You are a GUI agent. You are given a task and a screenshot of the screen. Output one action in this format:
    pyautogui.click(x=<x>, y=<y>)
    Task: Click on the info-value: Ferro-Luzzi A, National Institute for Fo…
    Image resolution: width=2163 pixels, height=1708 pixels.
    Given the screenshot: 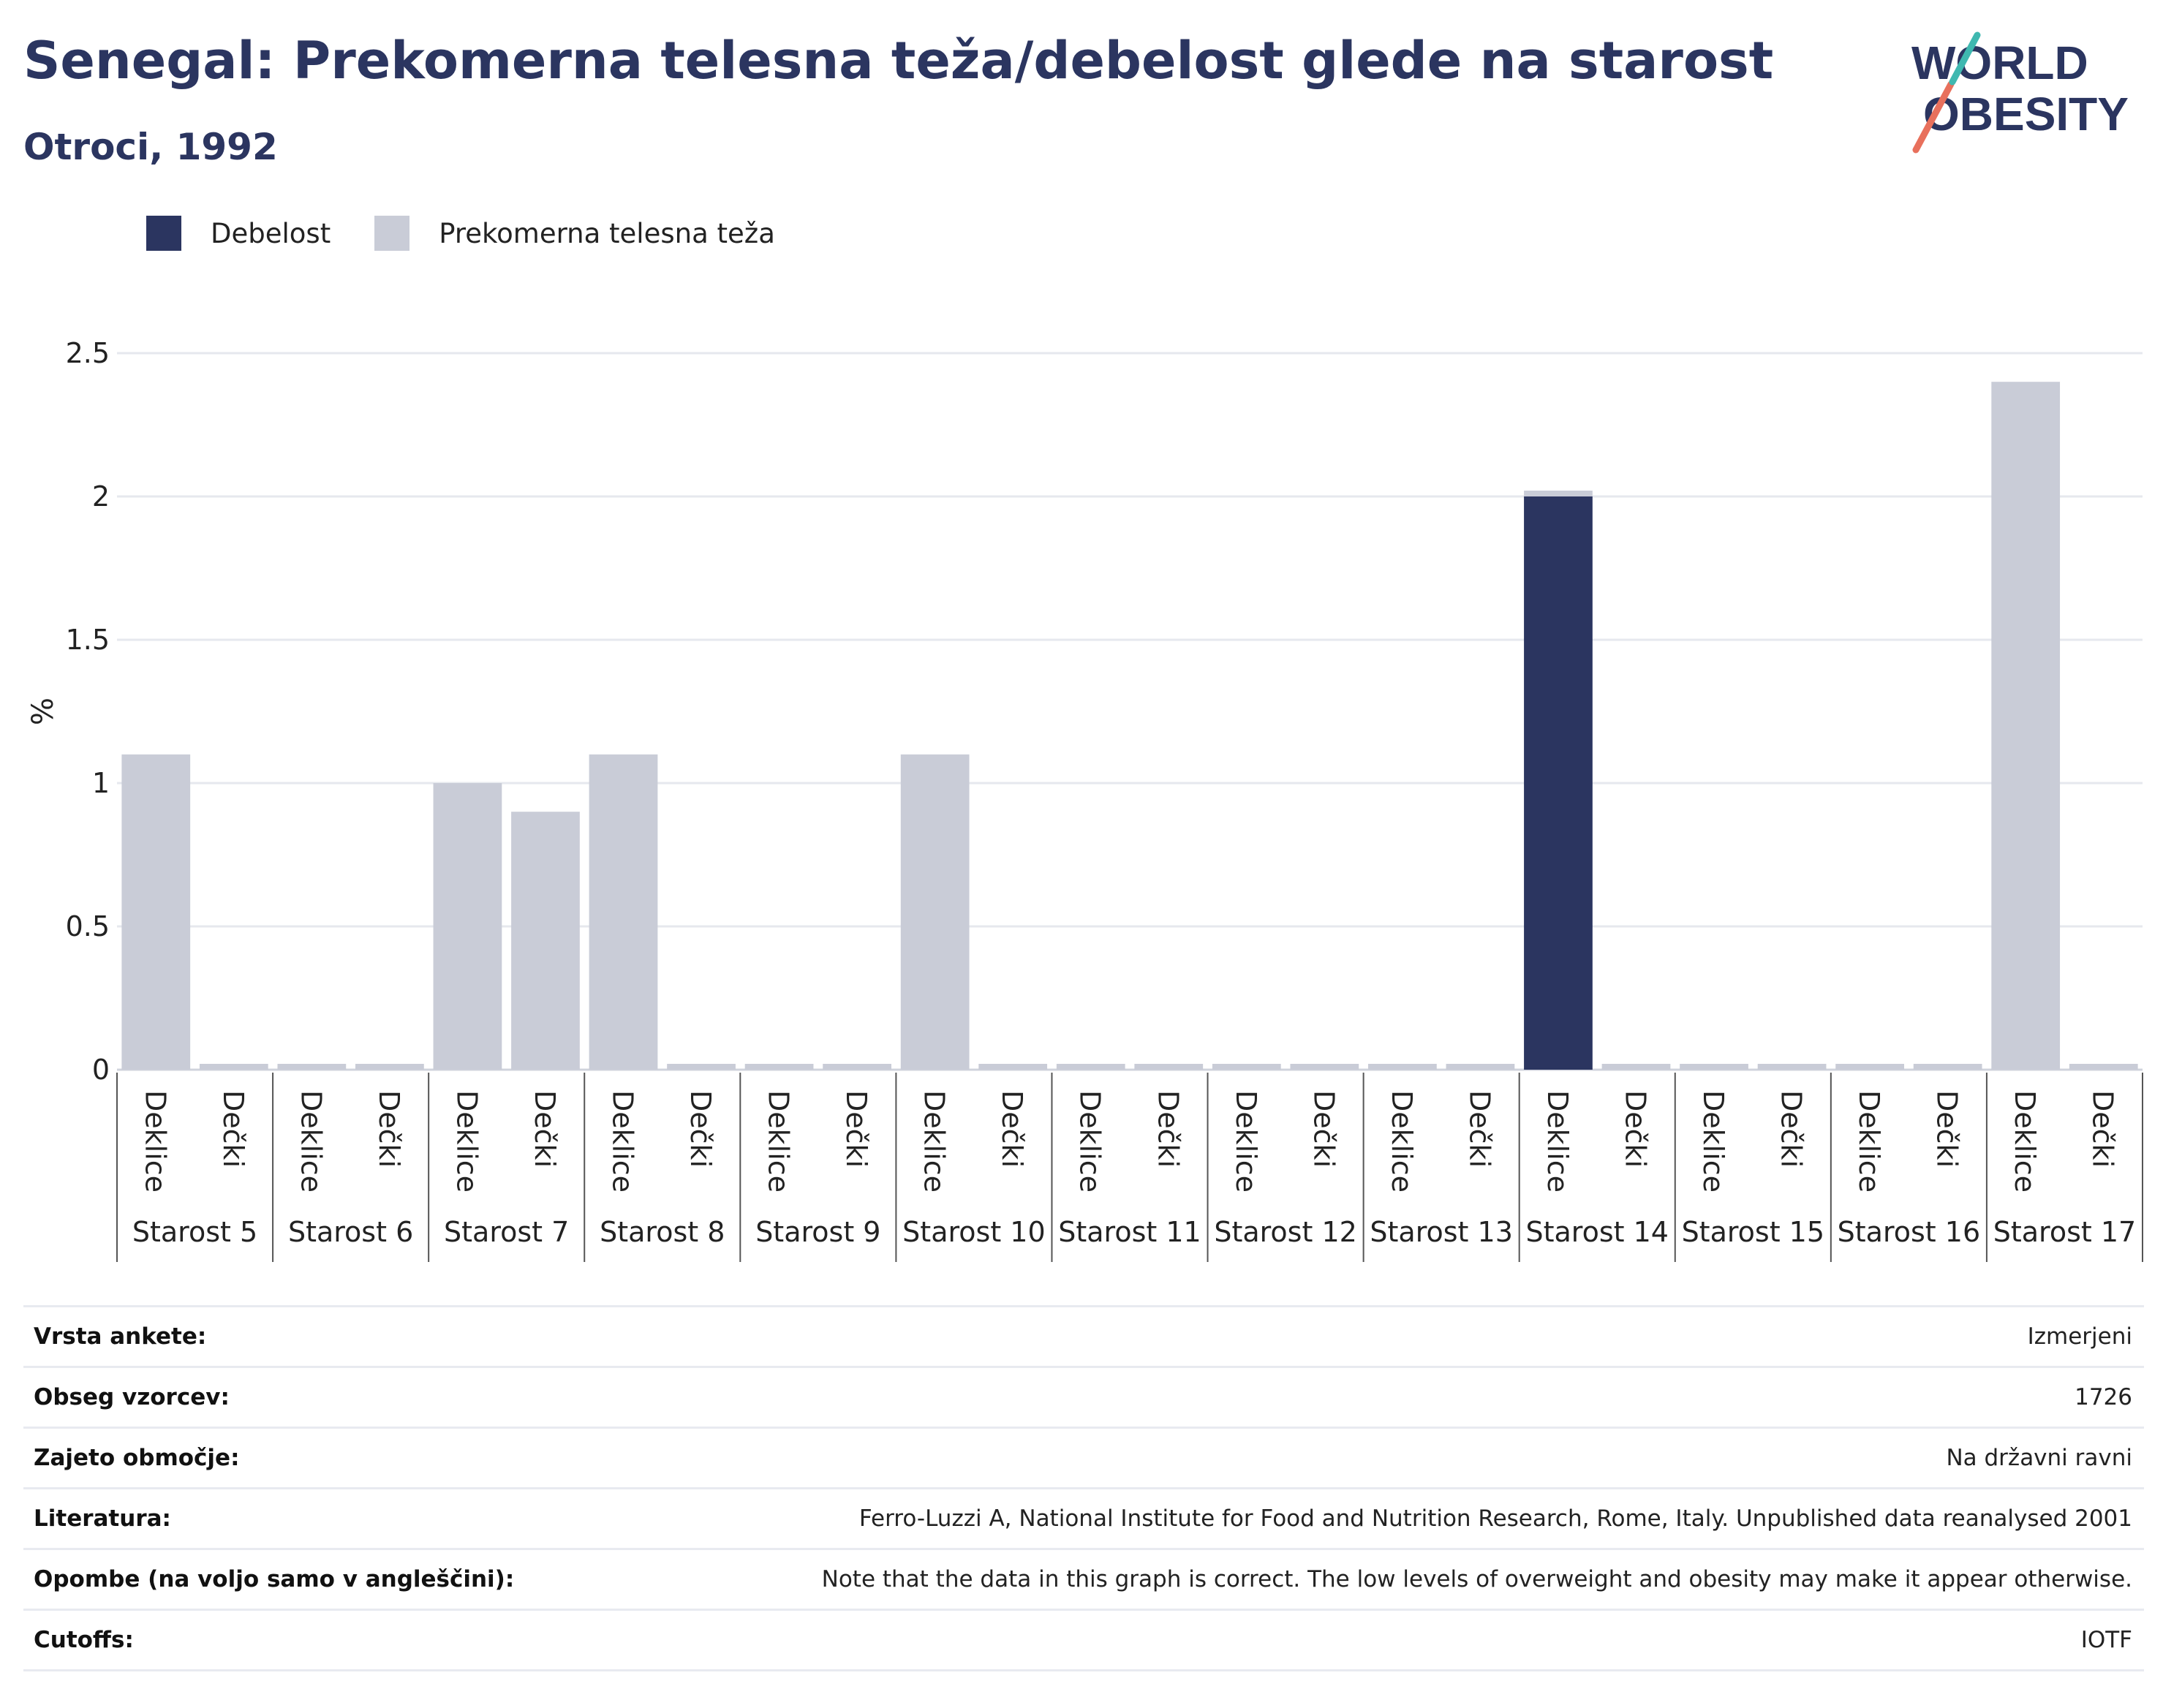 What is the action you would take?
    pyautogui.click(x=1495, y=1518)
    